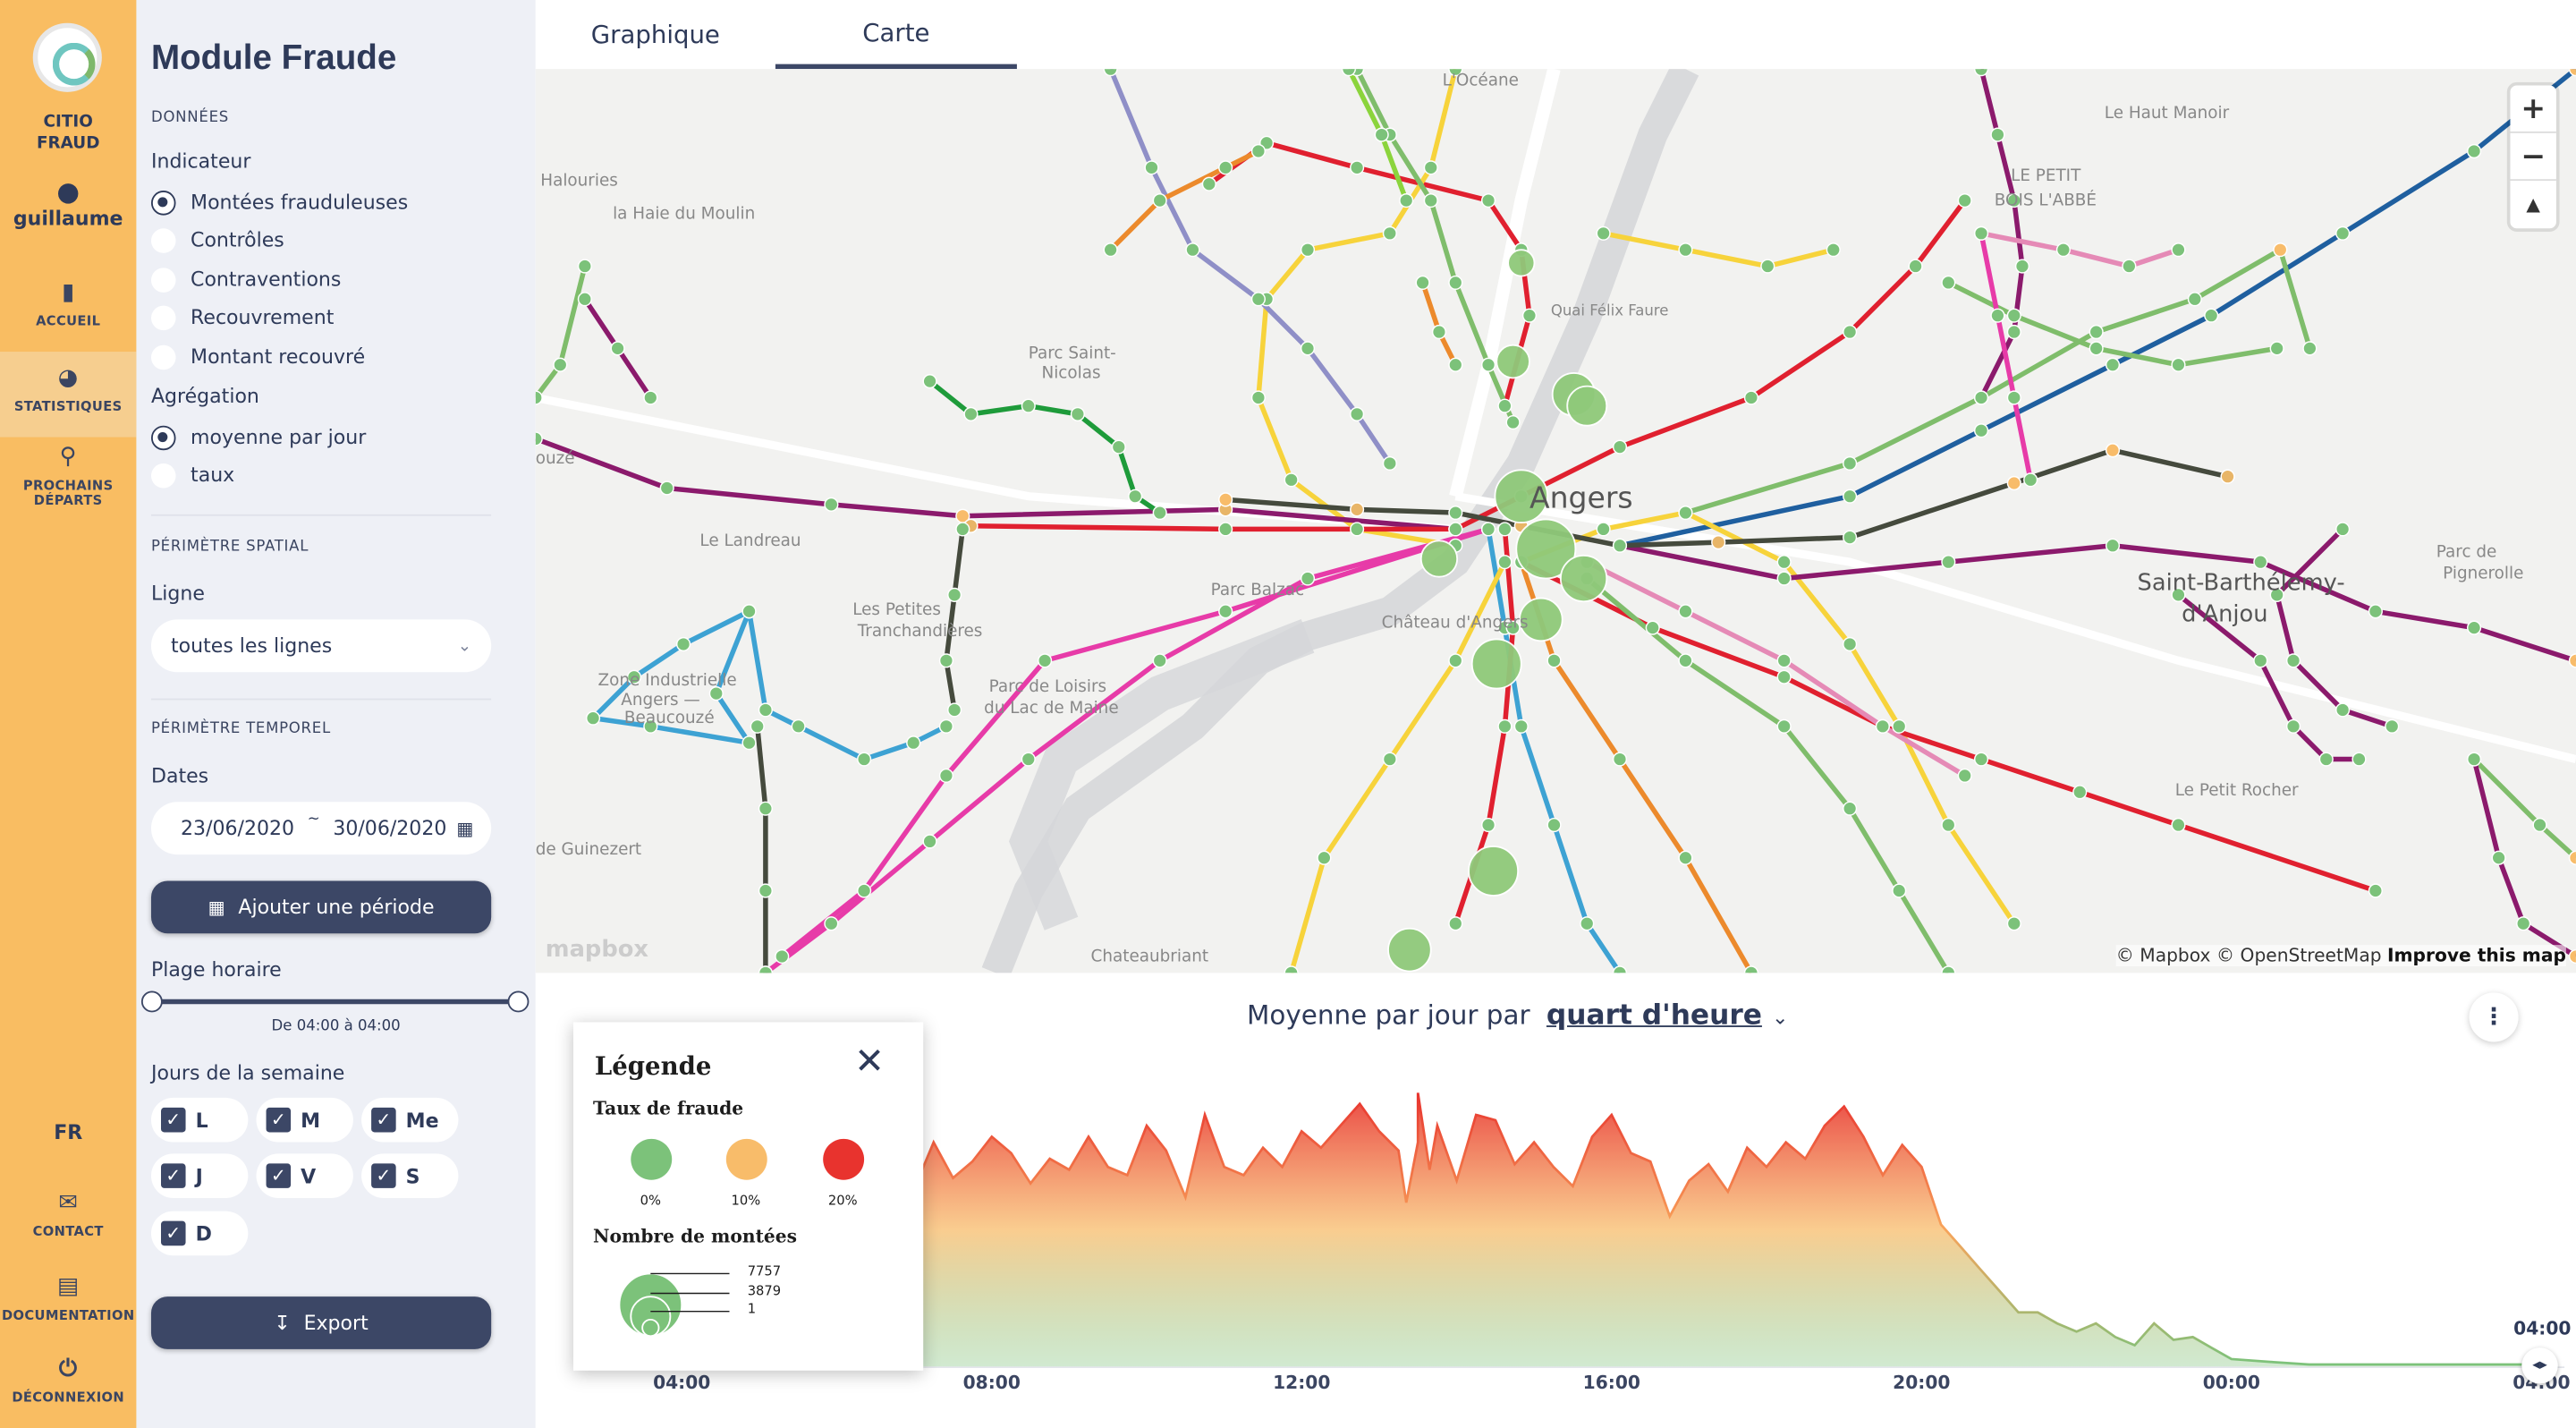 This screenshot has height=1428, width=2576. I want to click on chart-menu-button: ⋮, so click(2494, 1017).